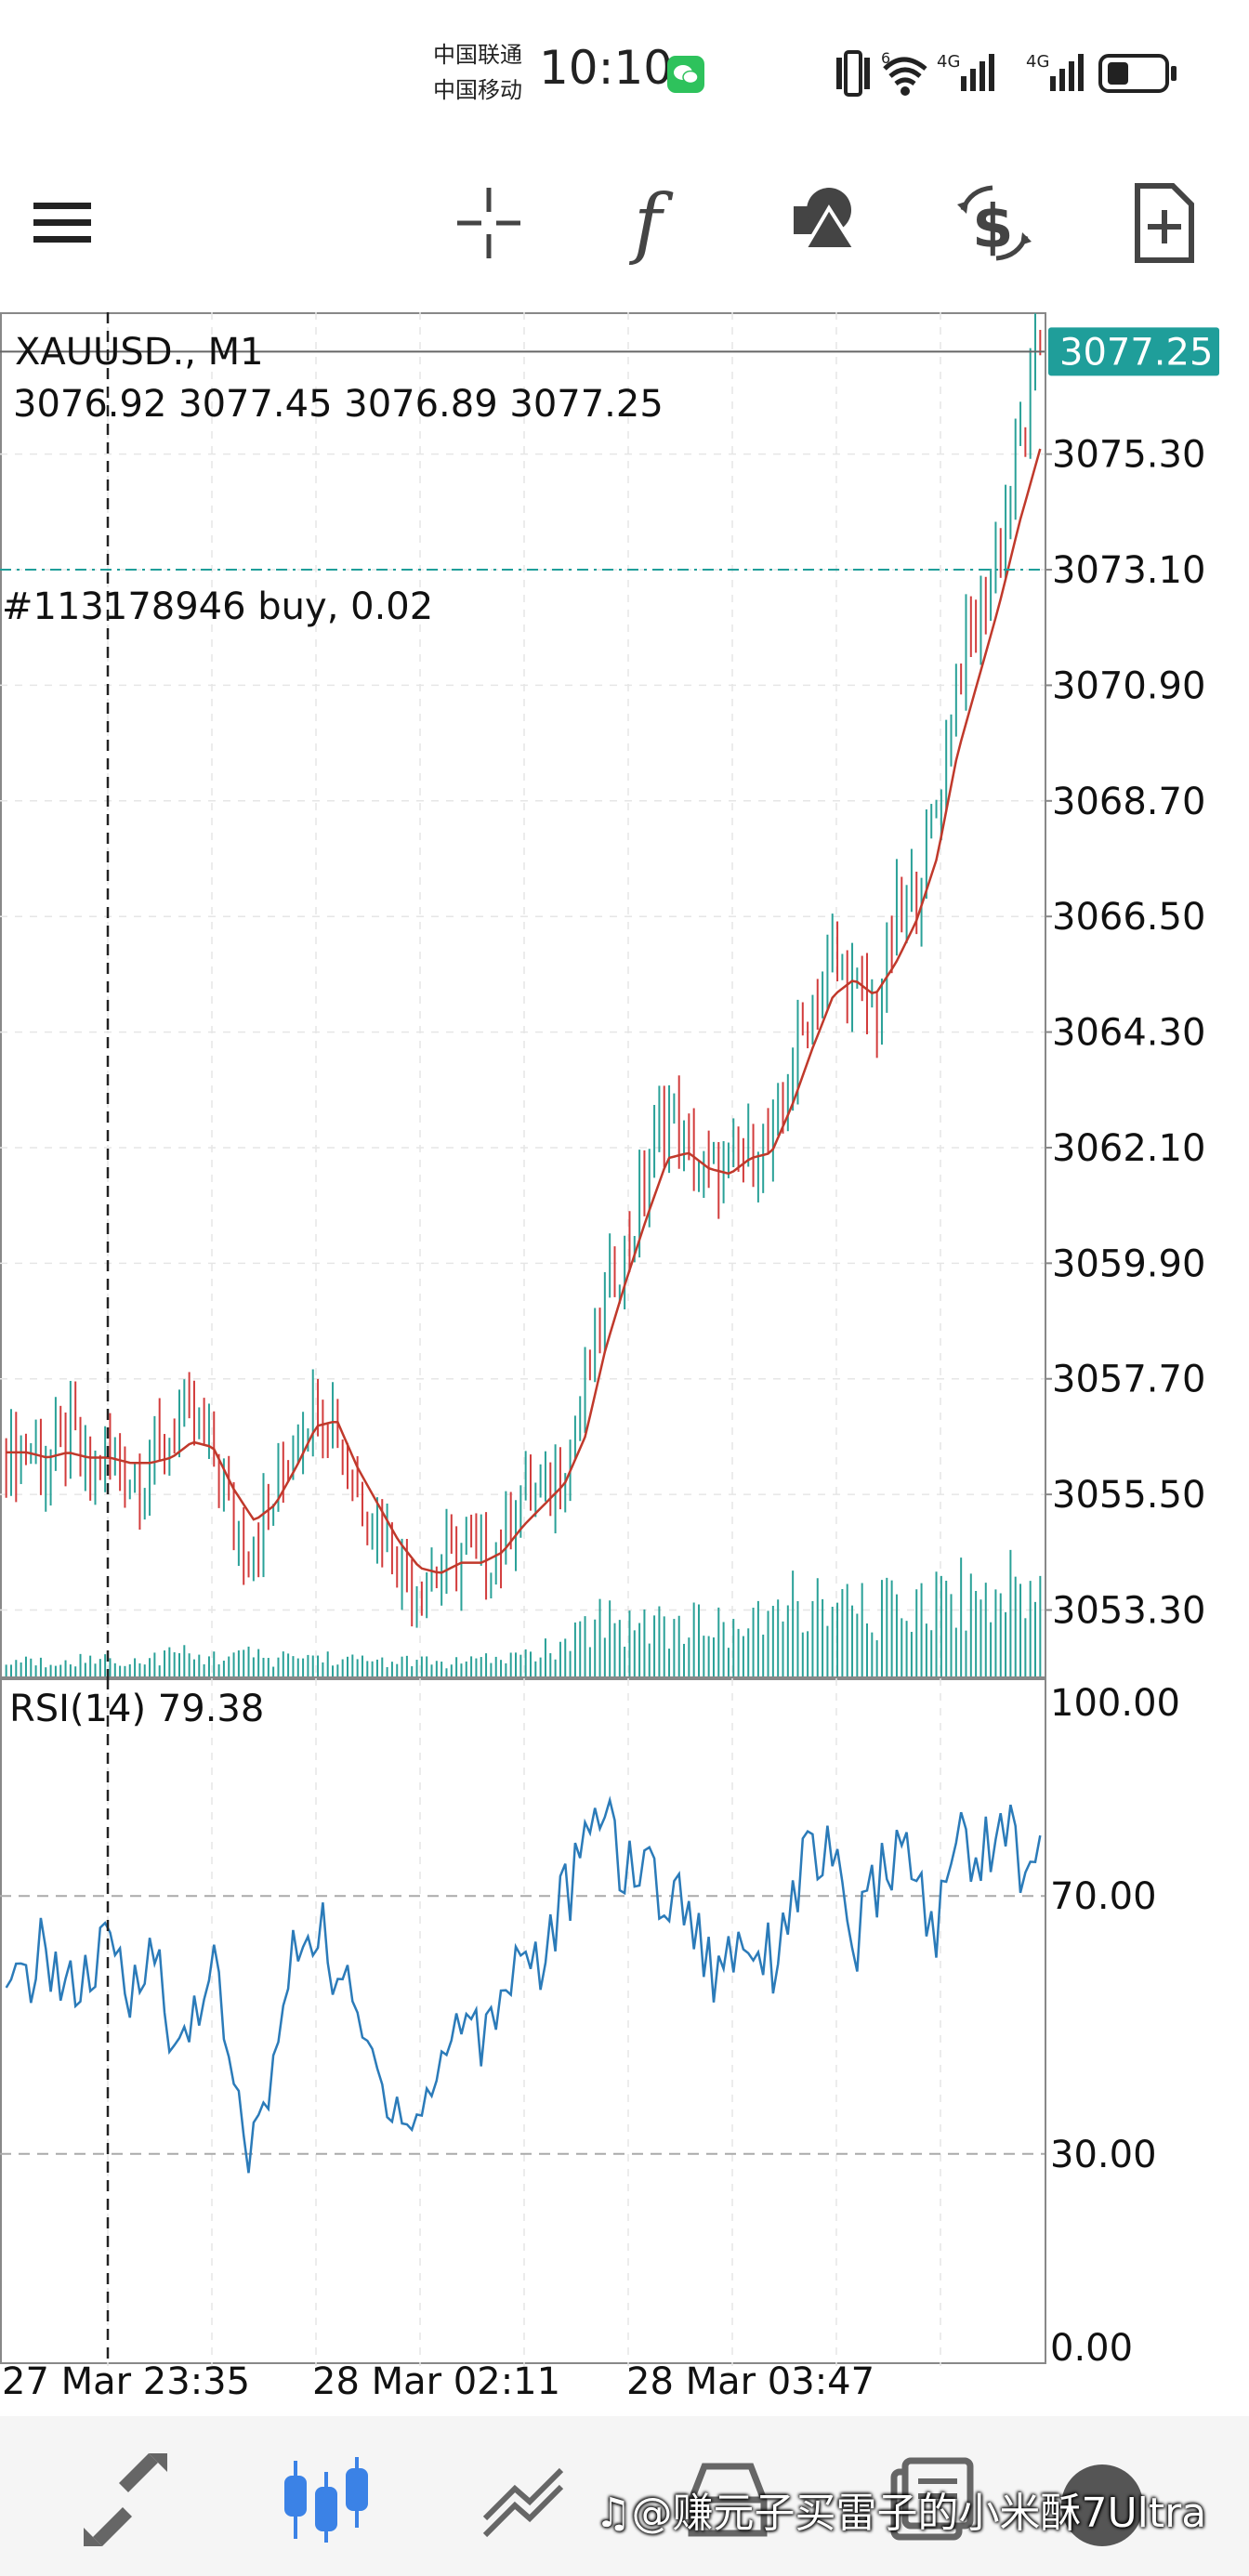 This screenshot has width=1249, height=2576. I want to click on rsi-label: RSI(14) 79.38, so click(137, 1709).